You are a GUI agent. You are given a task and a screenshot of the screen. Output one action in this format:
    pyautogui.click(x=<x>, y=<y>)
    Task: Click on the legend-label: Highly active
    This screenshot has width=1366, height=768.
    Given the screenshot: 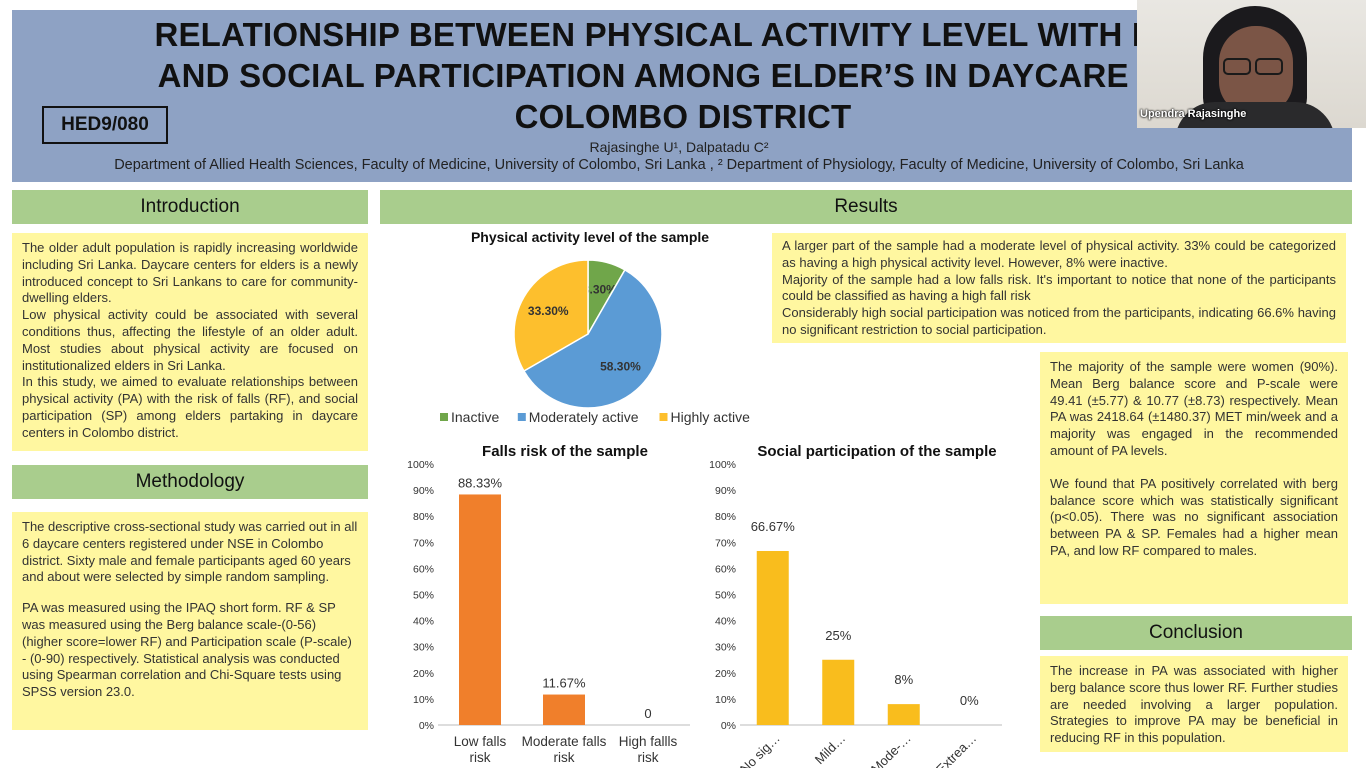 What is the action you would take?
    pyautogui.click(x=711, y=417)
    